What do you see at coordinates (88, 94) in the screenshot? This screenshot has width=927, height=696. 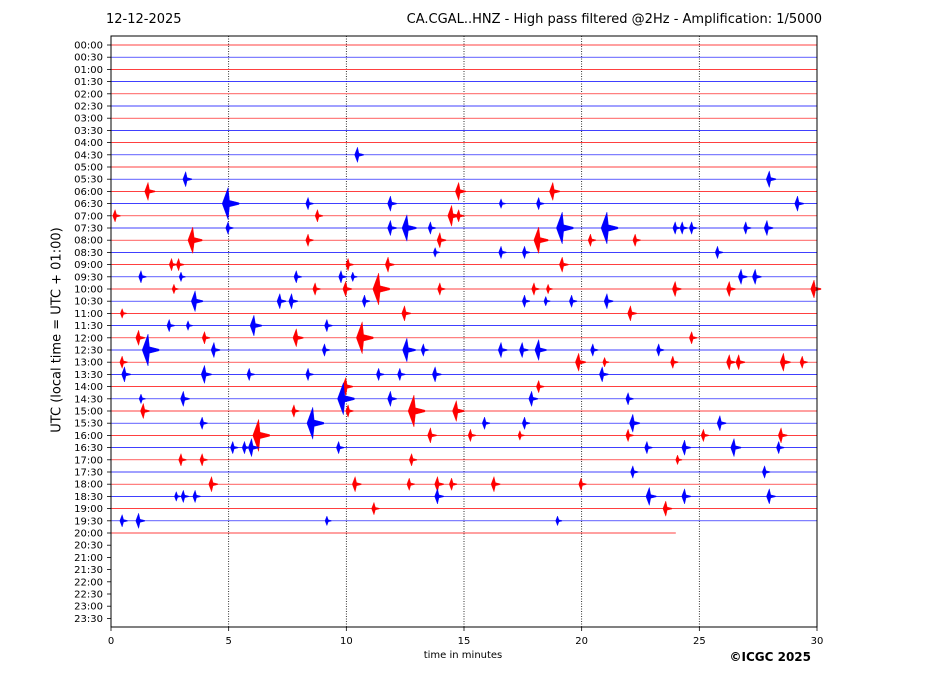 I see `y-tick-label: 02:00` at bounding box center [88, 94].